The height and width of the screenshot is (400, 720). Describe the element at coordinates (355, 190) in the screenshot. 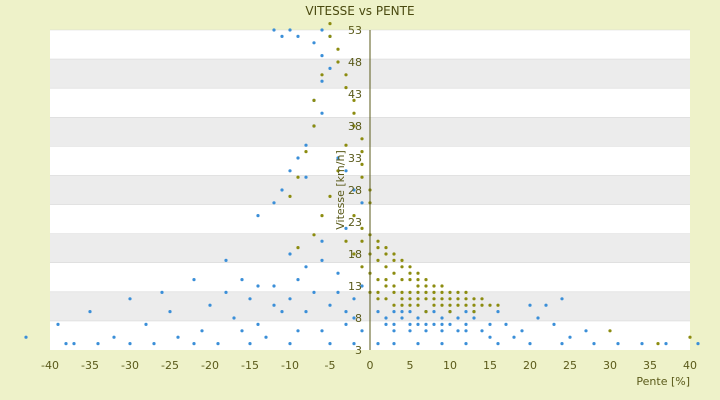

I see `y-tick-labels: 53 48 43 38 33 28 23 18 13 8 3` at that location.